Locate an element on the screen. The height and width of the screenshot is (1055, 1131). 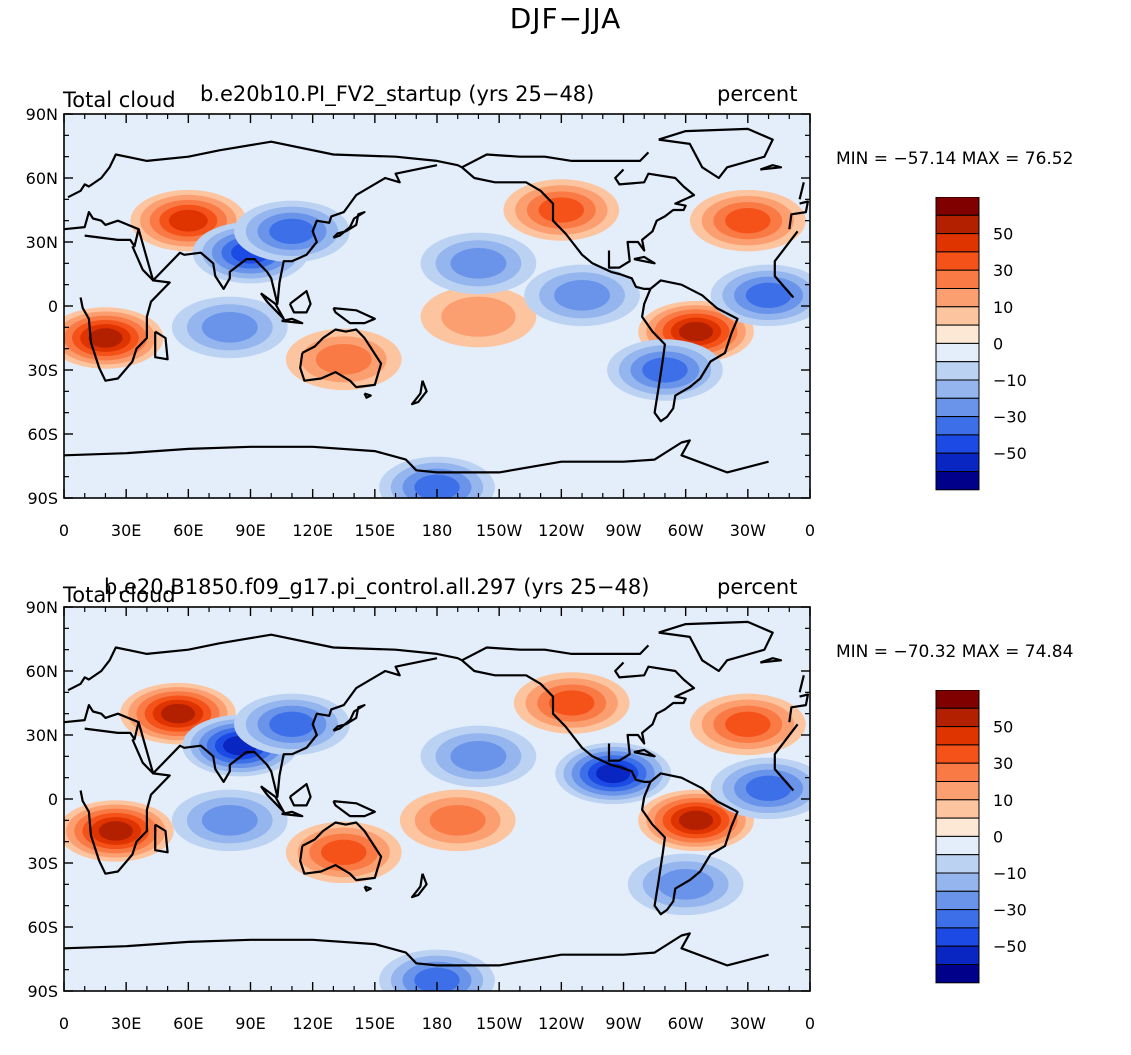
panel-units-label: percent is located at coordinates (757, 94).